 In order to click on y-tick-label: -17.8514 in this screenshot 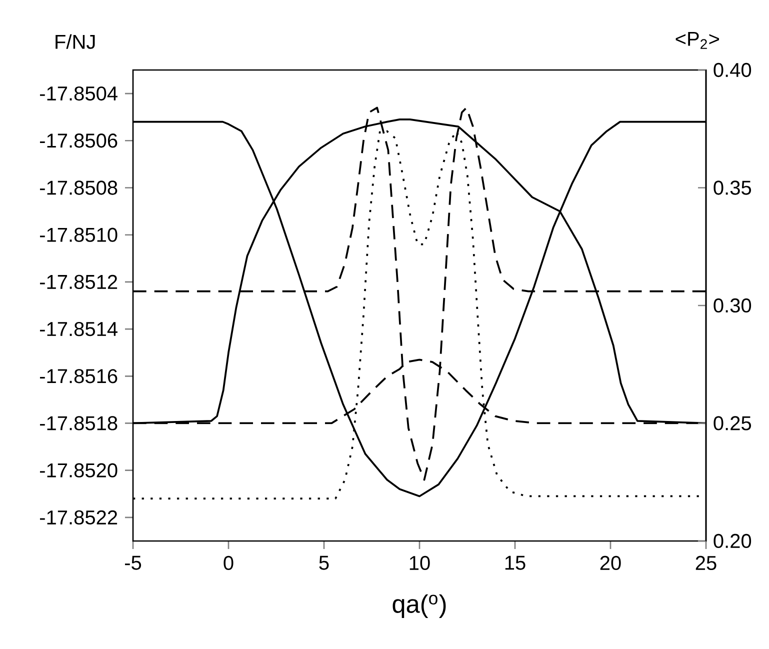, I will do `click(79, 329)`.